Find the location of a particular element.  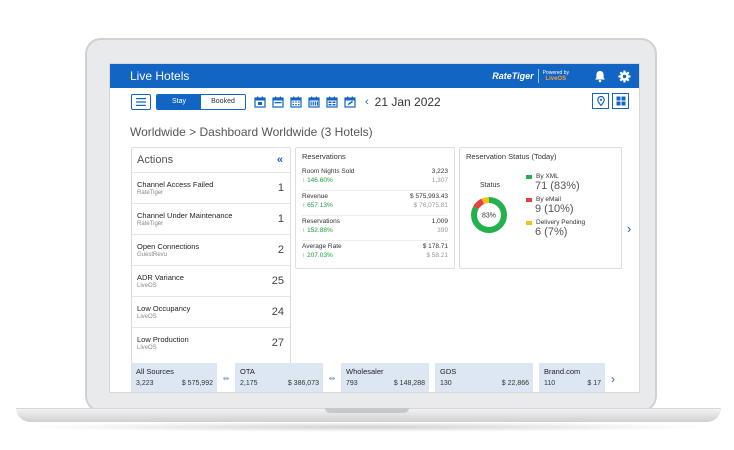

calendar-day-icon is located at coordinates (260, 102).